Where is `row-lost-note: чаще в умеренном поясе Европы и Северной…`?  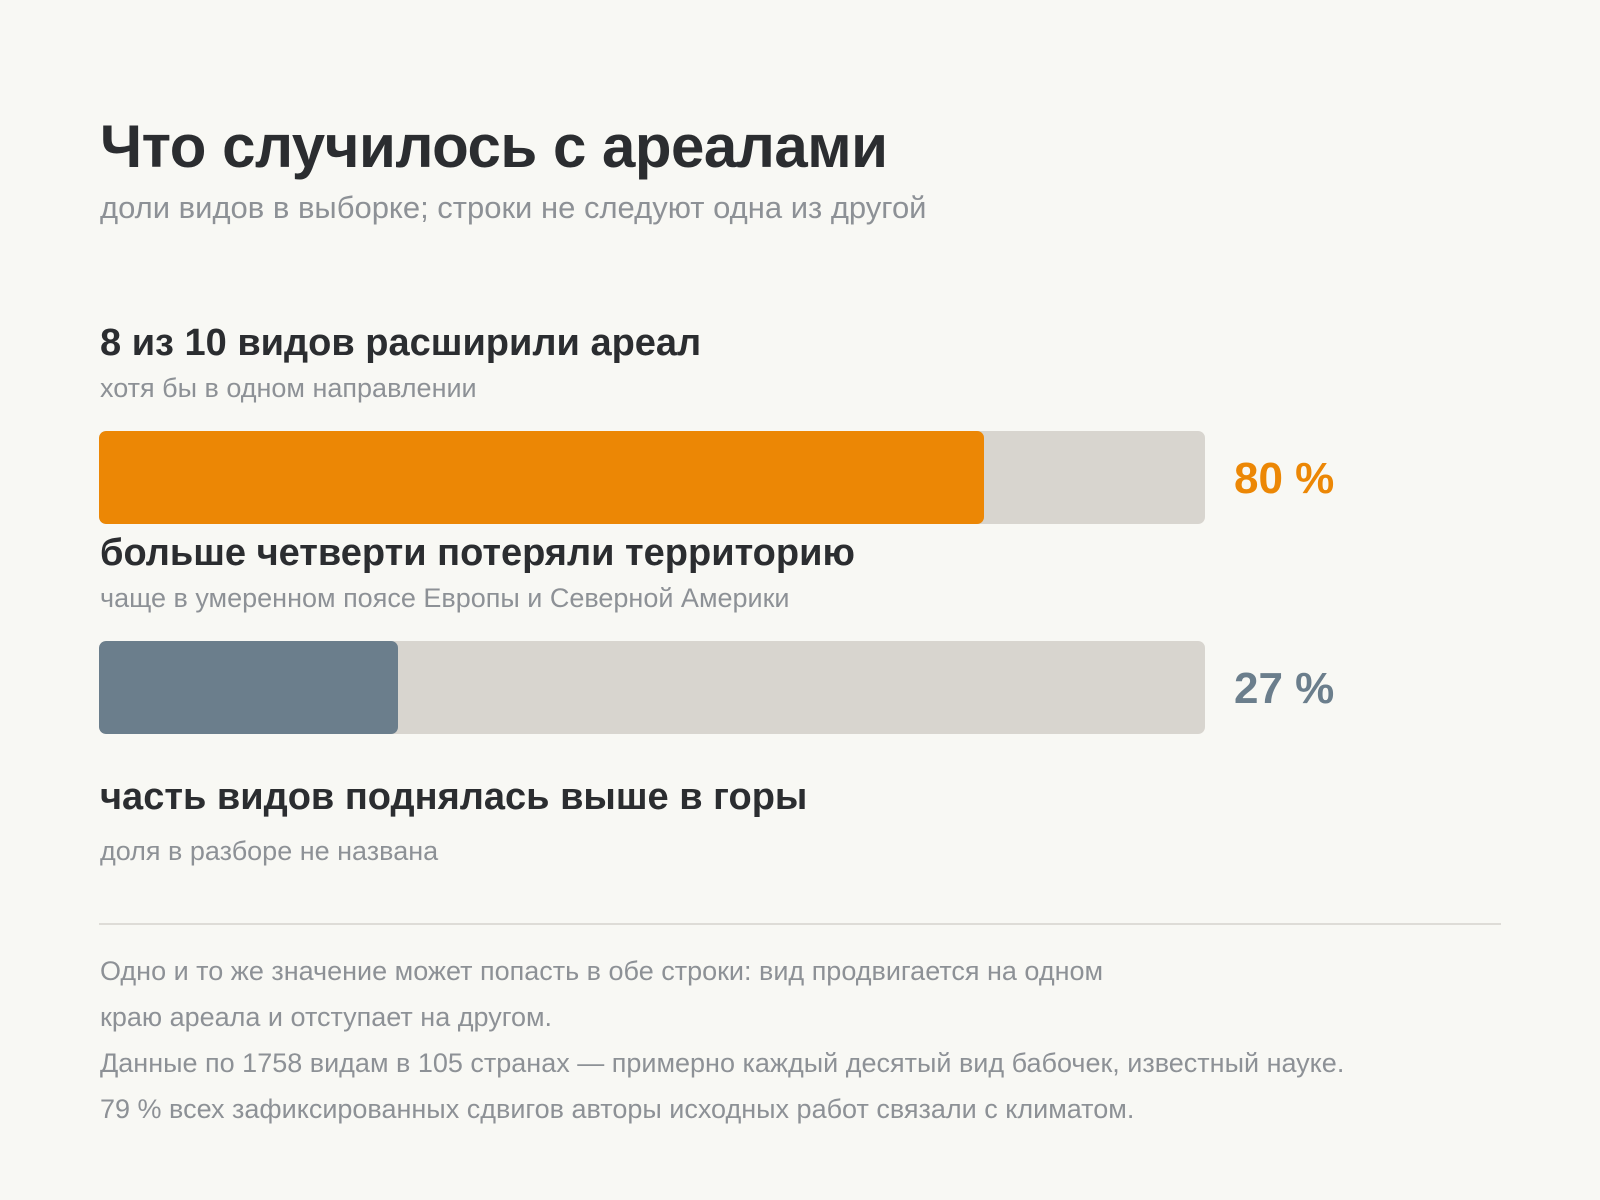 row-lost-note: чаще в умеренном поясе Европы и Северной… is located at coordinates (445, 598).